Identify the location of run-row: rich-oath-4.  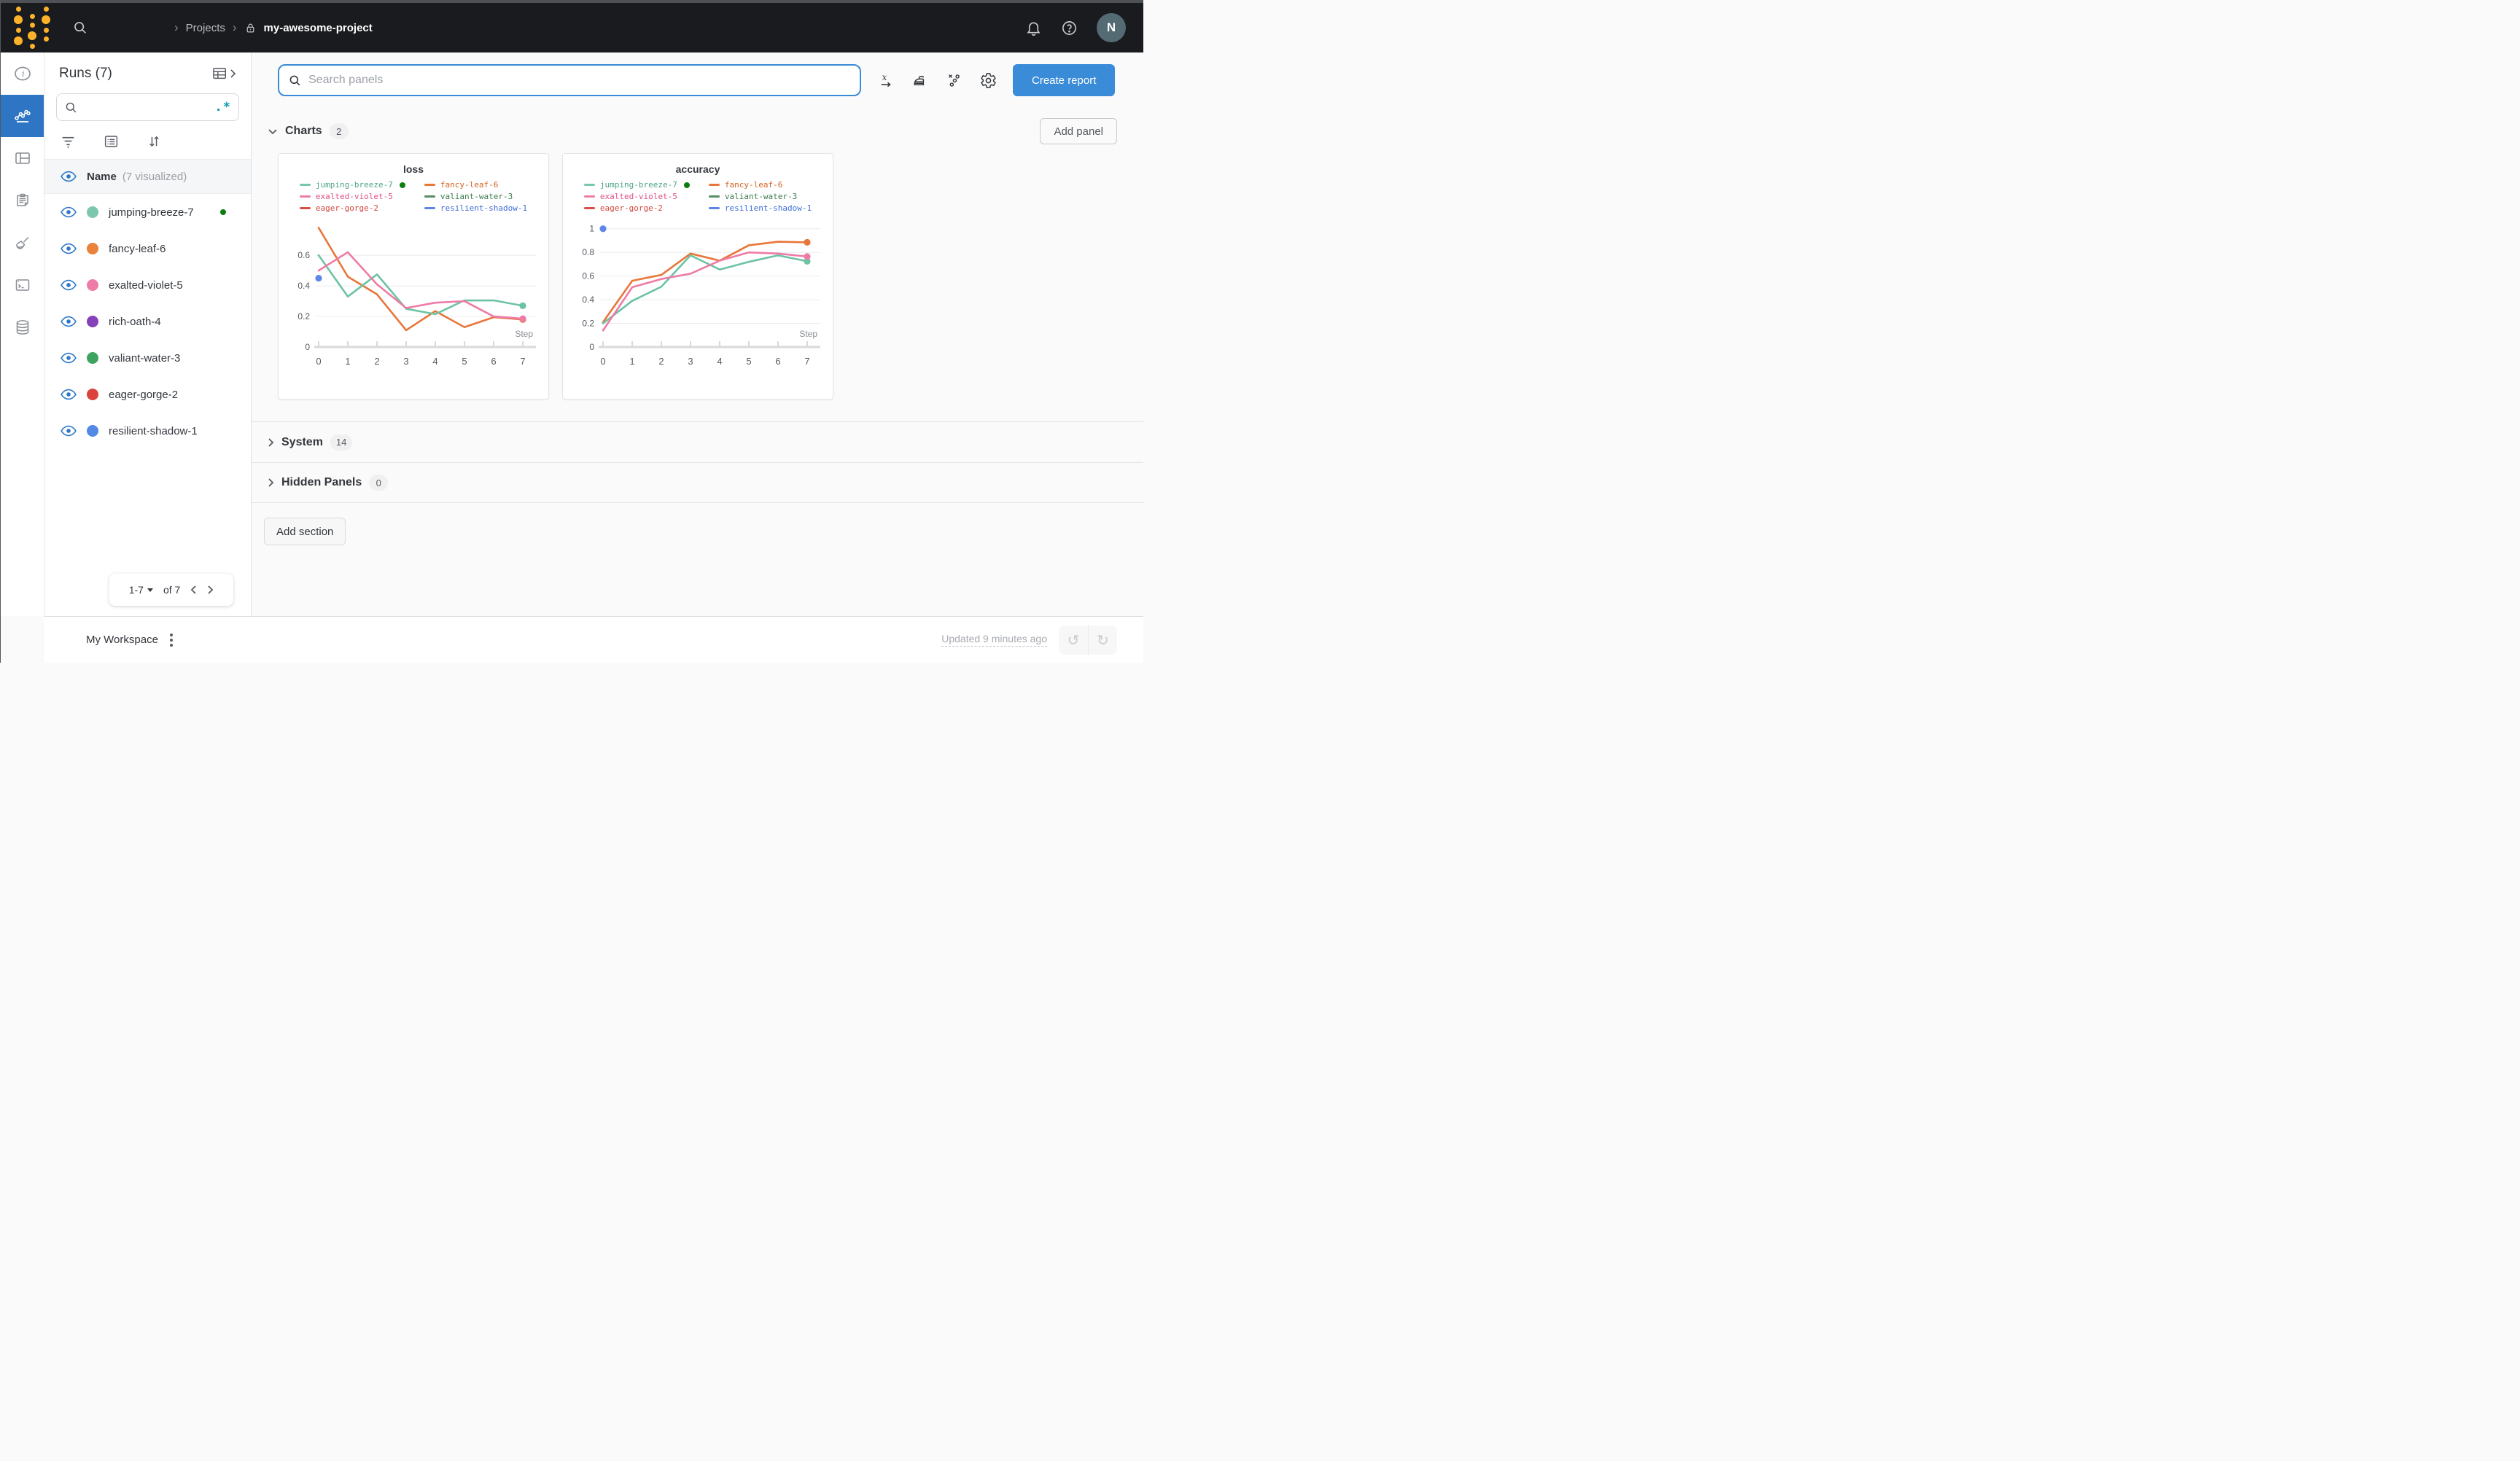
(147, 321).